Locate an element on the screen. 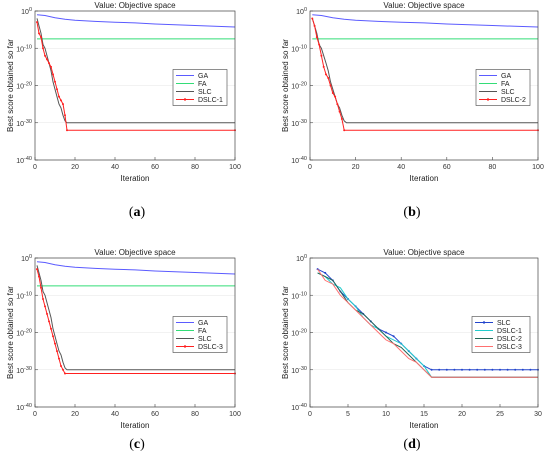  x-tick-label: 15 is located at coordinates (424, 414).